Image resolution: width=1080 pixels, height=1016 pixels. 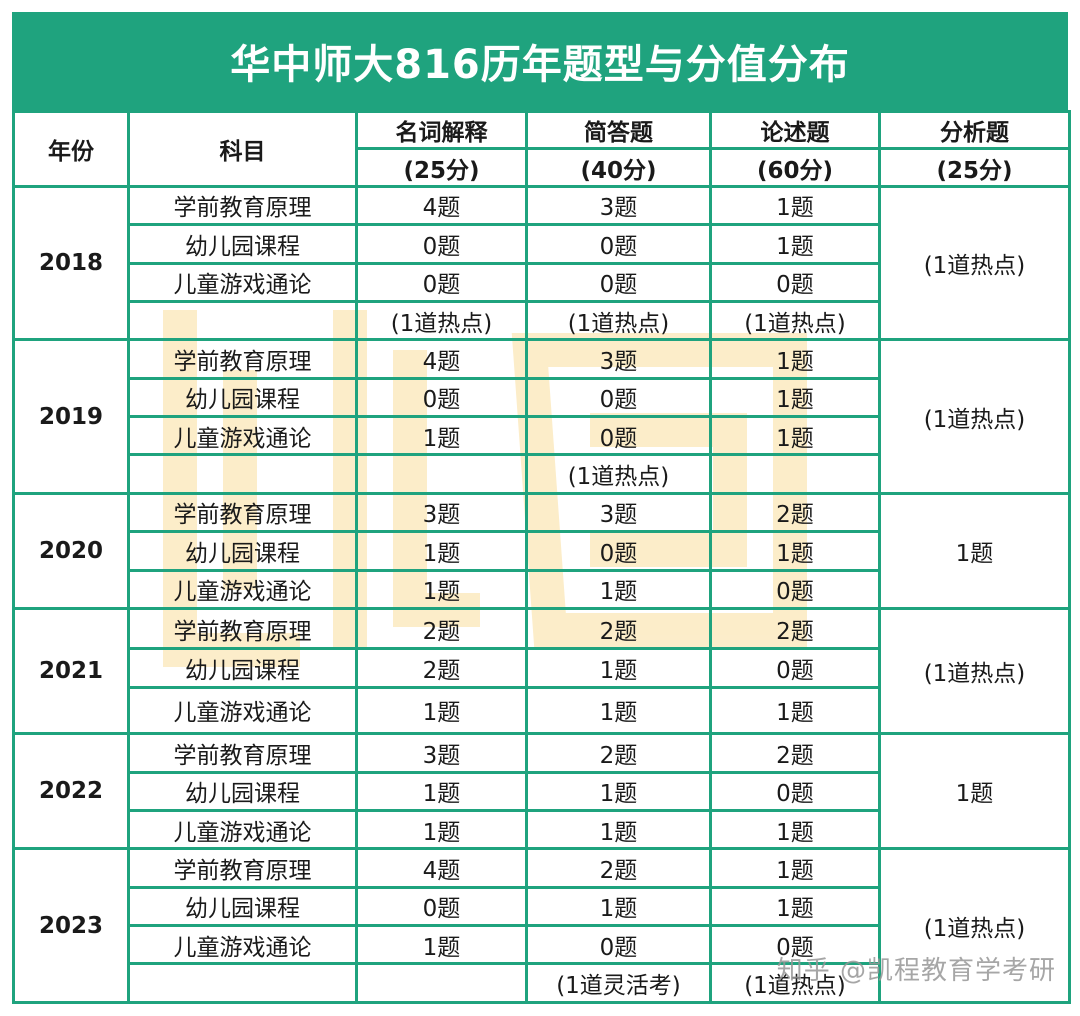 What do you see at coordinates (540, 61) in the screenshot?
I see `page-title: 华中师大816历年题型与分值分布` at bounding box center [540, 61].